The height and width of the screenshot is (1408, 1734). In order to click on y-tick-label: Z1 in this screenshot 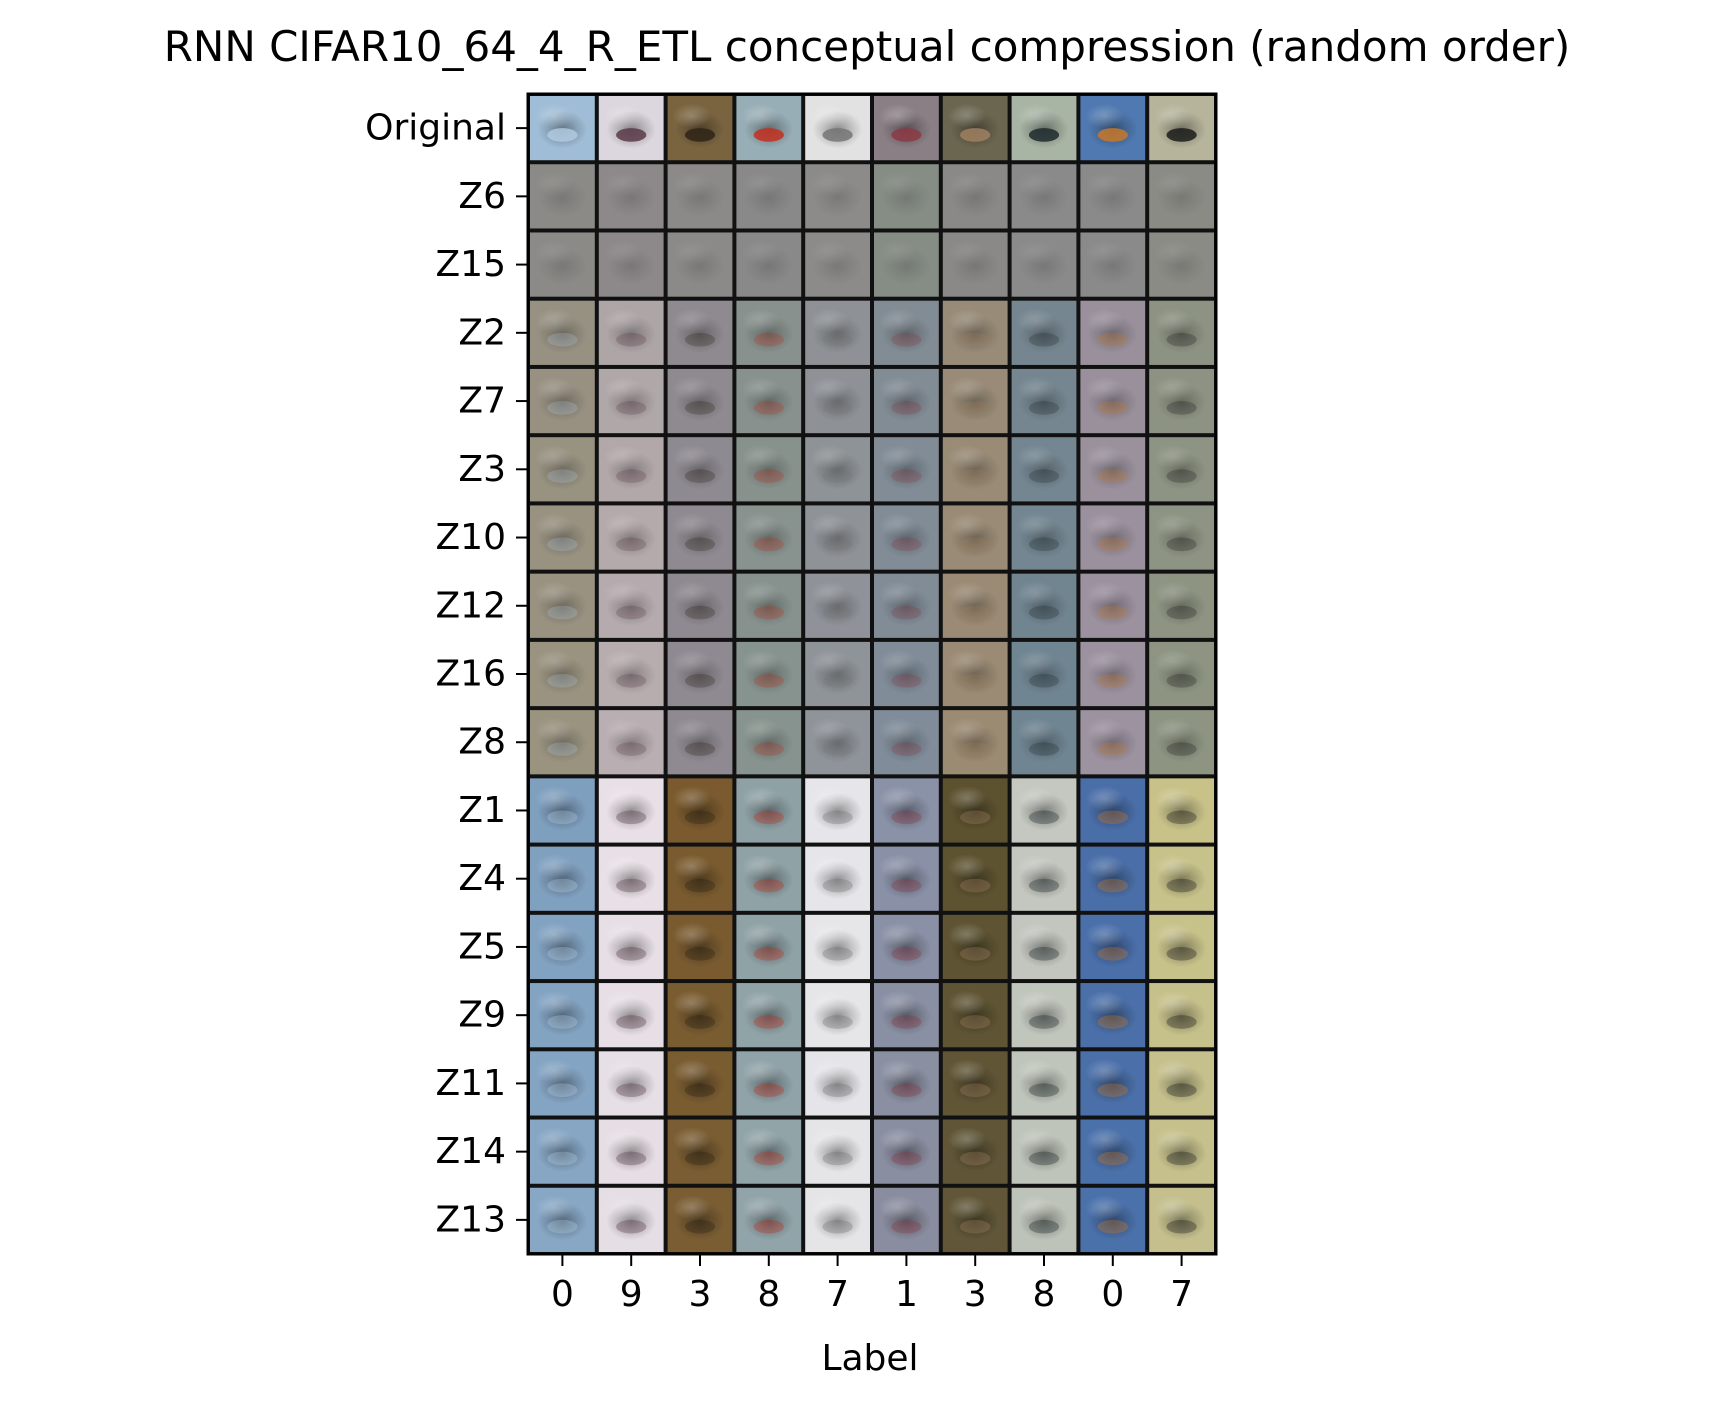, I will do `click(482, 810)`.